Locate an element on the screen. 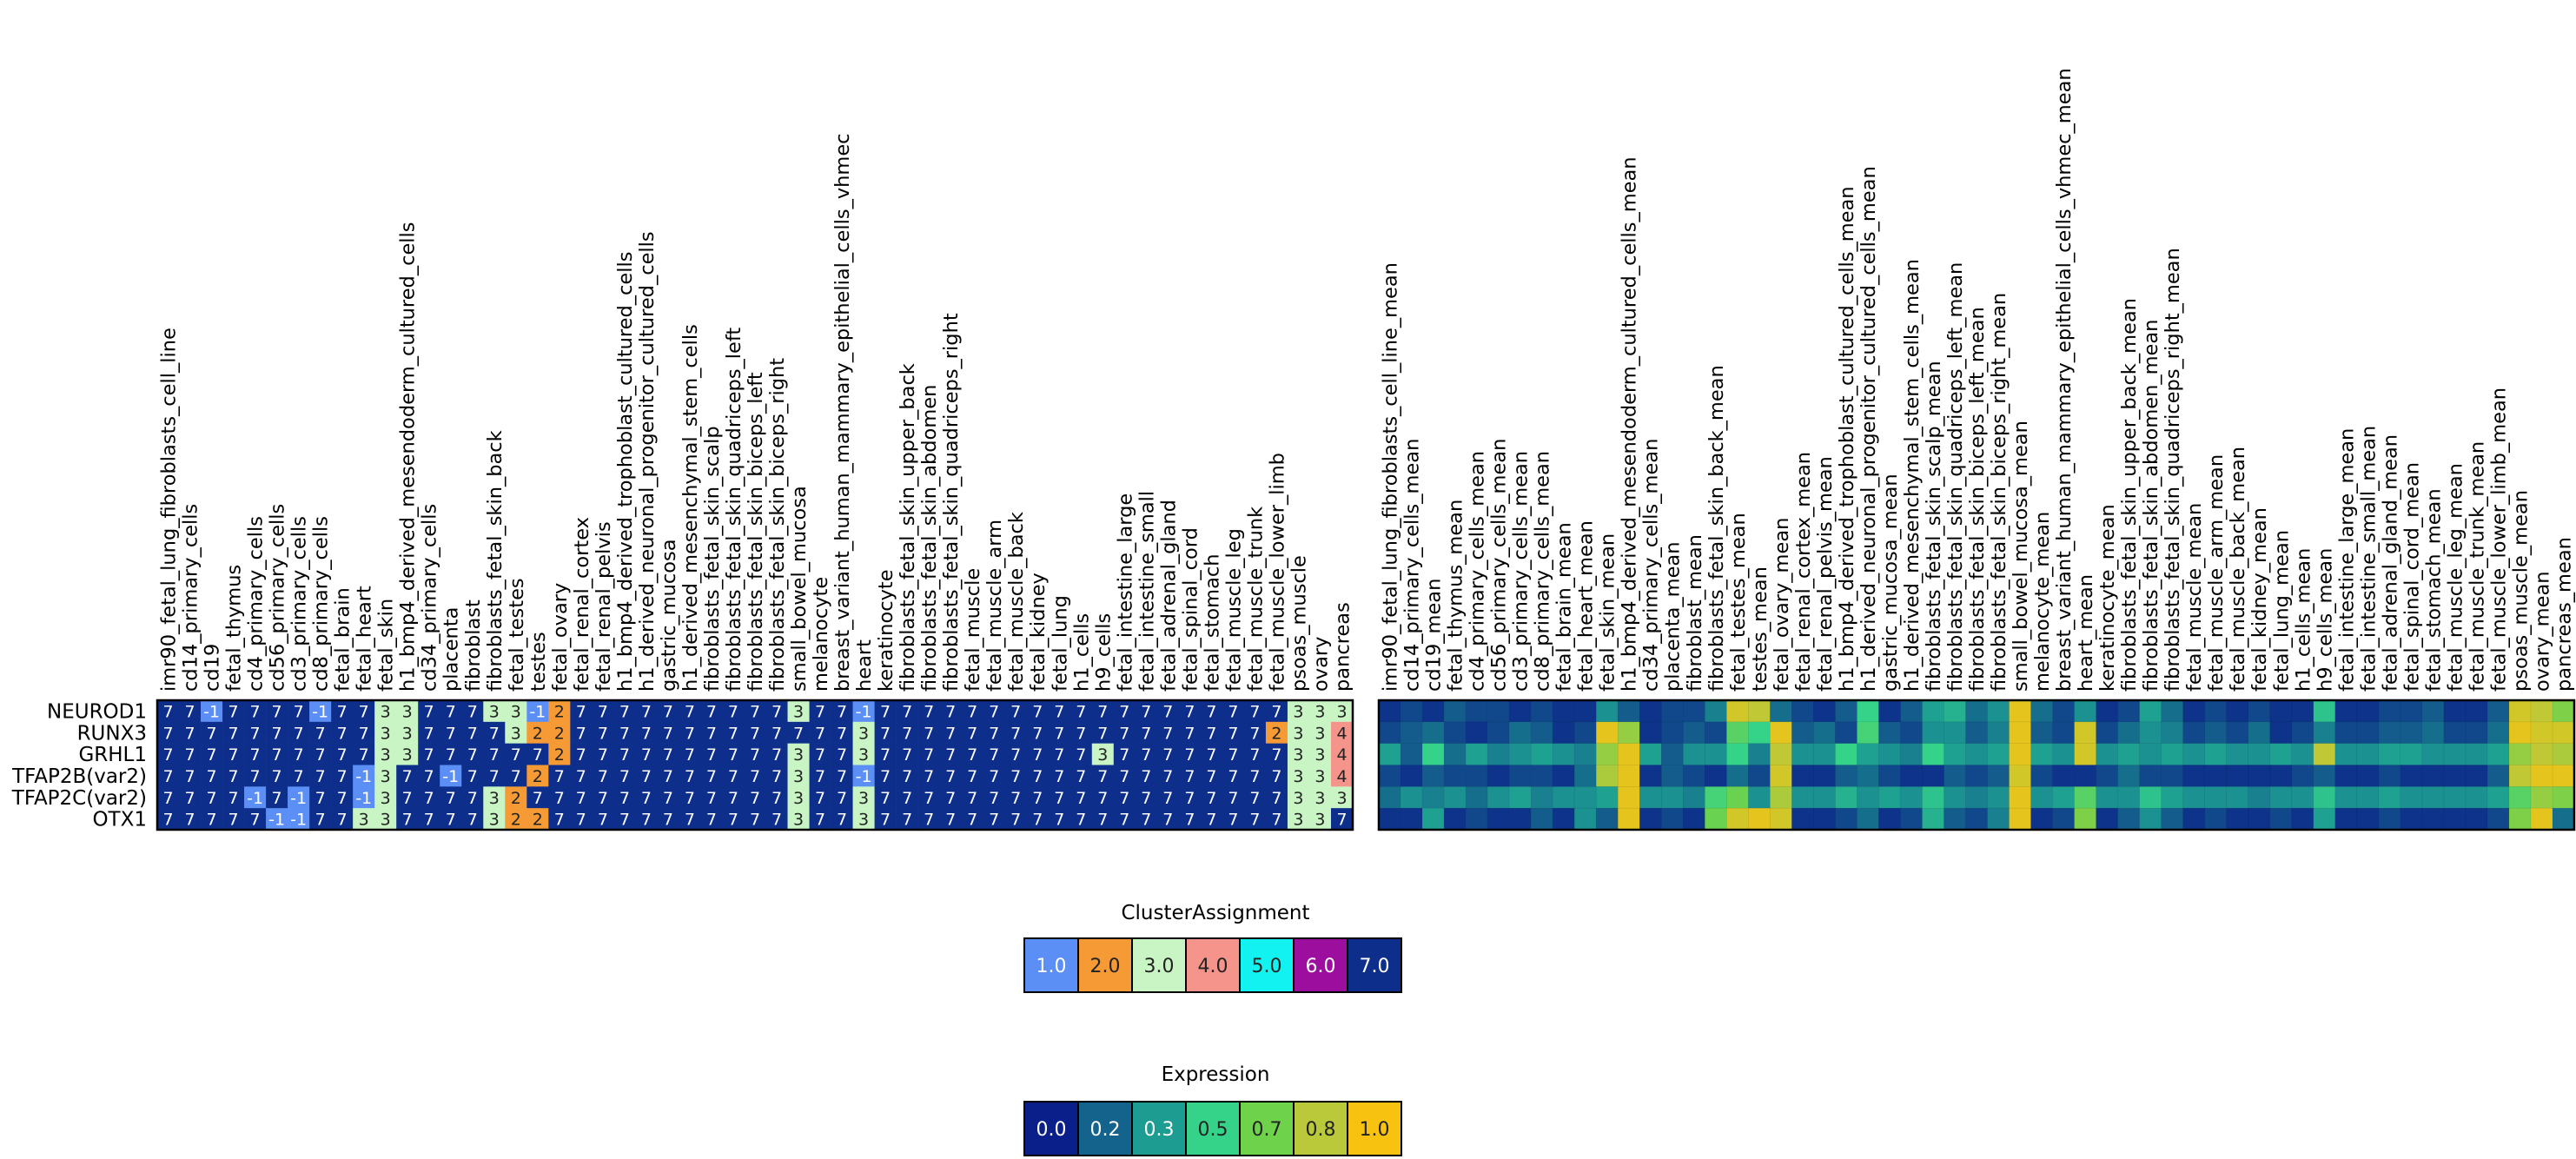 The height and width of the screenshot is (1159, 2576). expression-legend-label: 0.3 is located at coordinates (1159, 1130).